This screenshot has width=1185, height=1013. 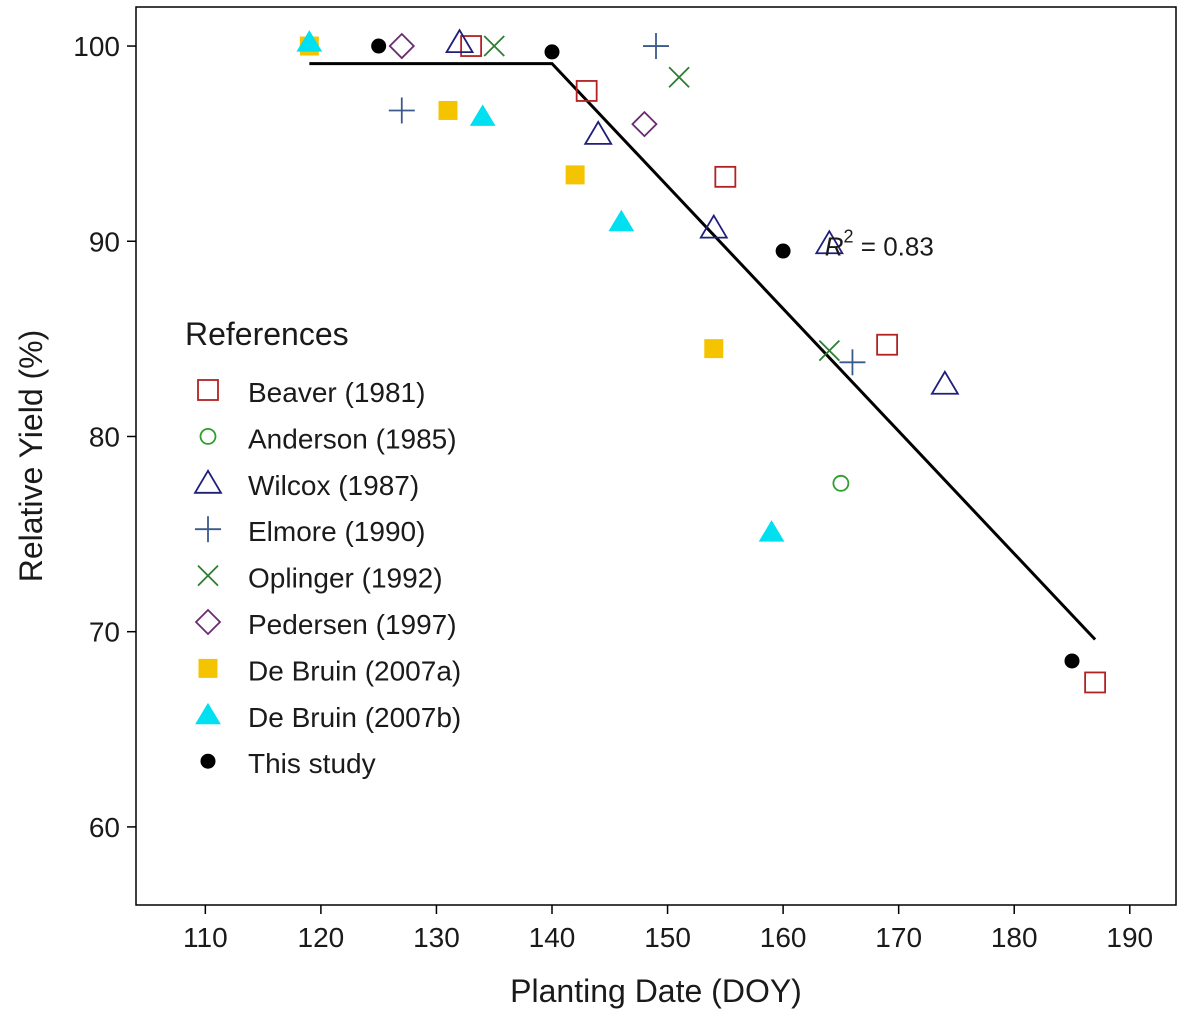 I want to click on legend-label: Beaver (1981), so click(x=336, y=392).